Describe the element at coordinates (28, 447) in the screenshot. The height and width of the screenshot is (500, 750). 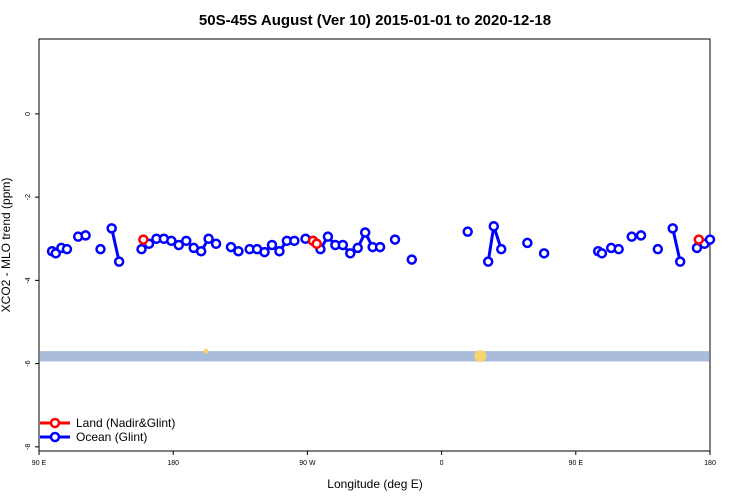
I see `y-tick-label: -8` at that location.